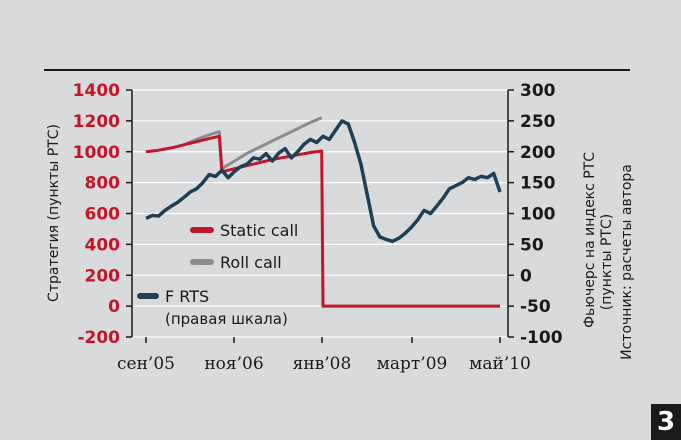 This screenshot has height=440, width=681. I want to click on left-tick-label: -200, so click(98, 338).